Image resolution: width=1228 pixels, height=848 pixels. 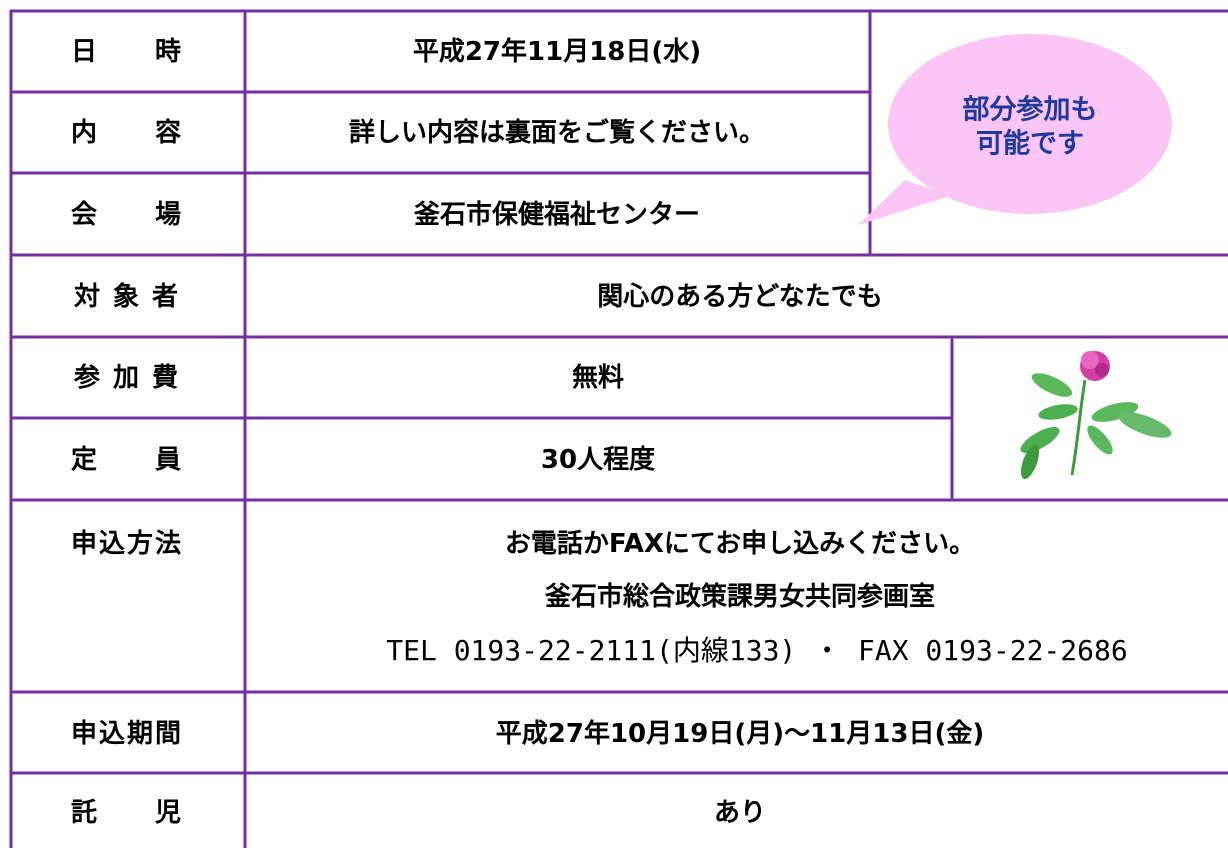 I want to click on row-label: 日 時, so click(x=127, y=52).